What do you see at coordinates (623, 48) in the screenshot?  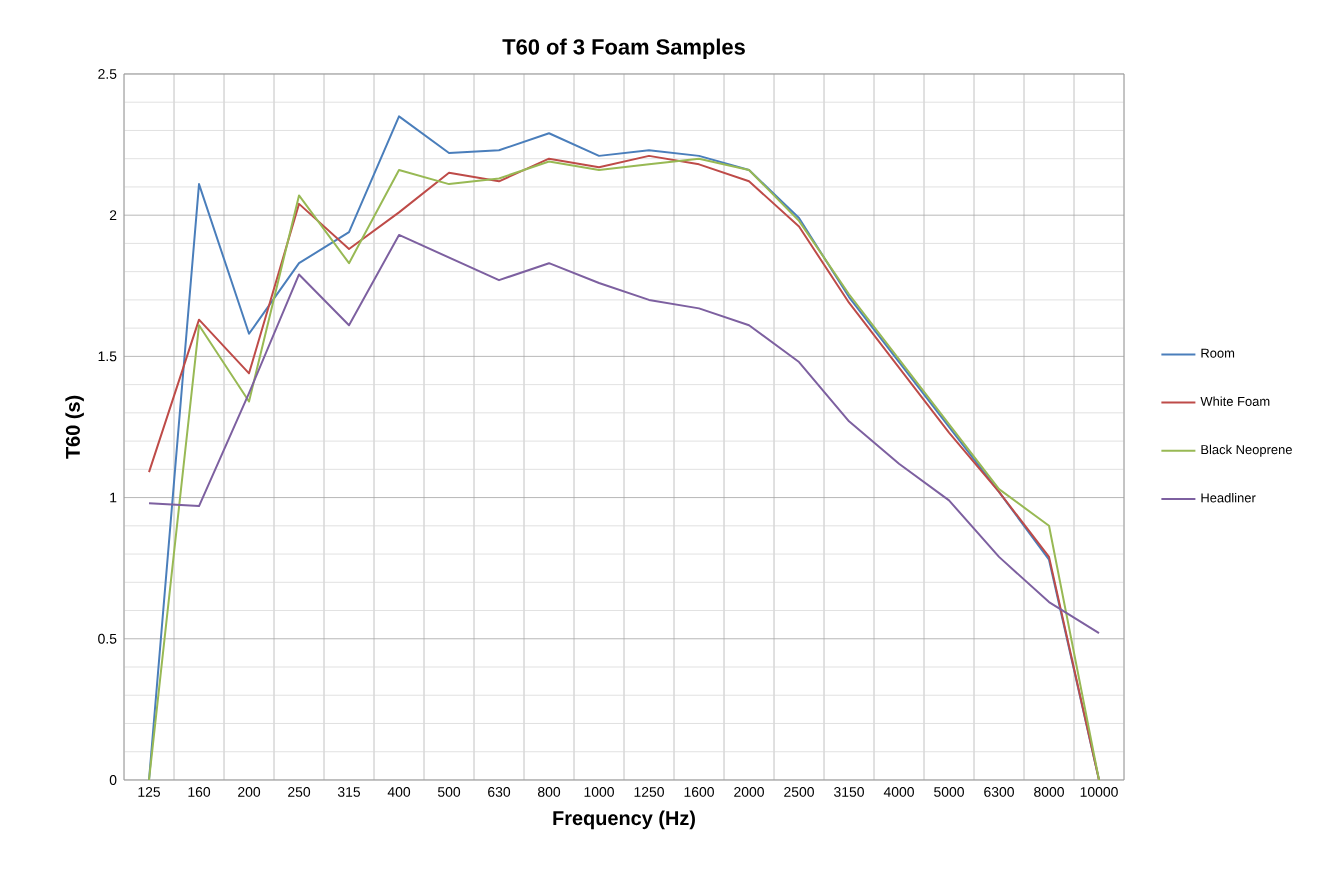 I see `chart-title: T60 of 3 Foam Samples` at bounding box center [623, 48].